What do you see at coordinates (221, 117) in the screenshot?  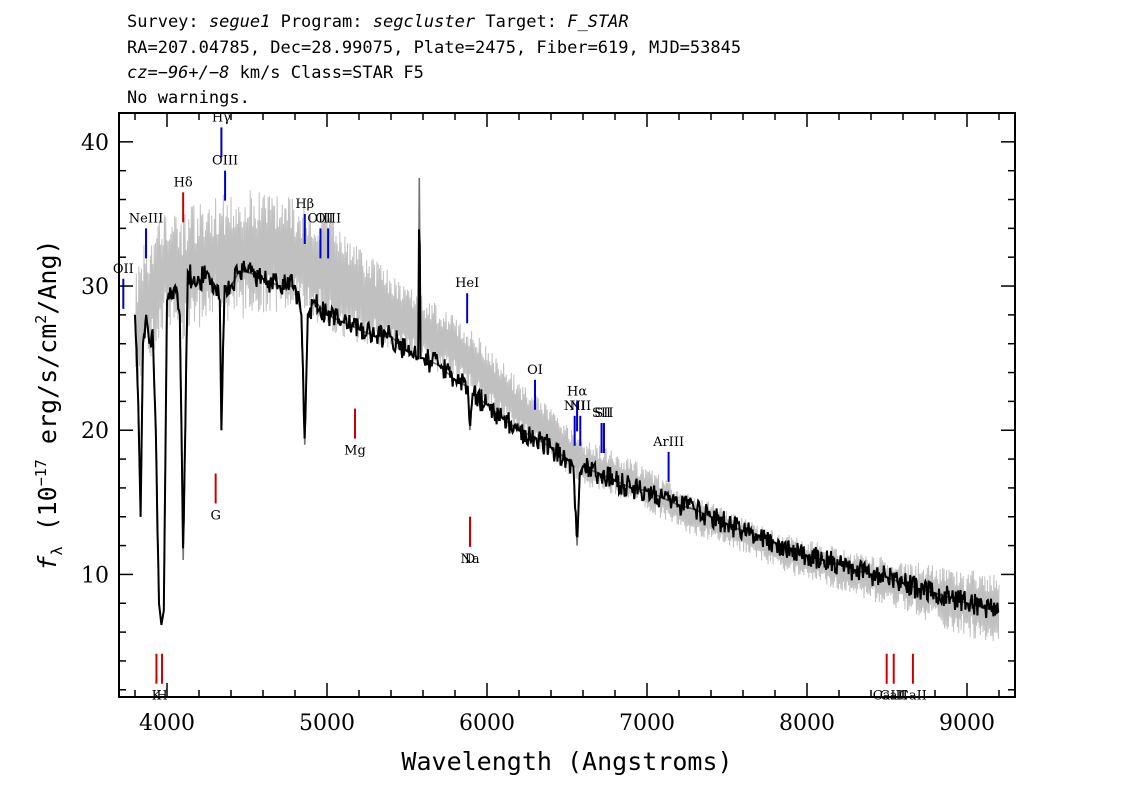 I see `emission-line-label-3: Hγ` at bounding box center [221, 117].